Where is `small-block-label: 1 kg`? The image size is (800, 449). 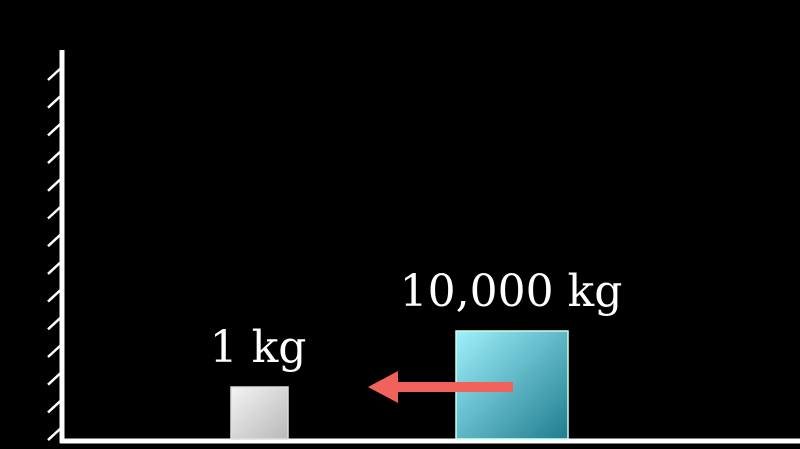 small-block-label: 1 kg is located at coordinates (258, 347).